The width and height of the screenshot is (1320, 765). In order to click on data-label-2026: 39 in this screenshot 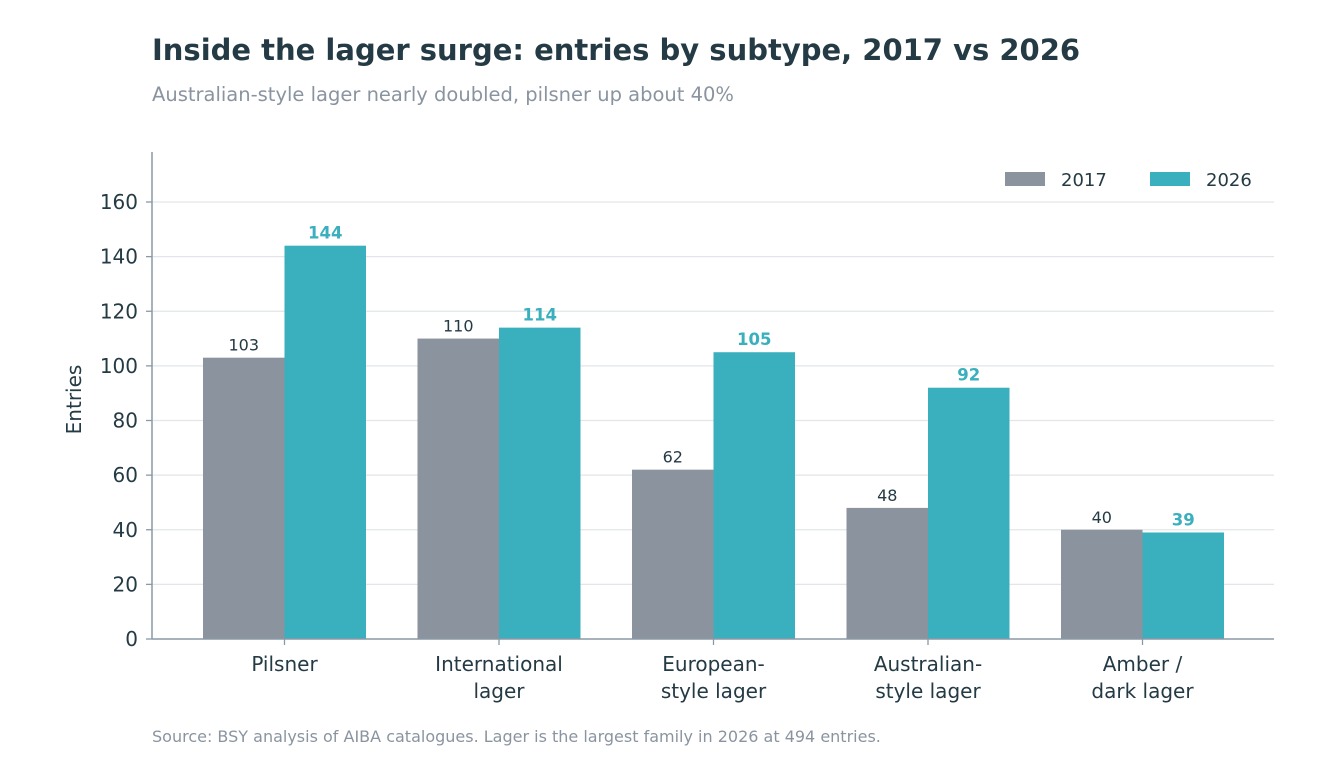, I will do `click(1183, 519)`.